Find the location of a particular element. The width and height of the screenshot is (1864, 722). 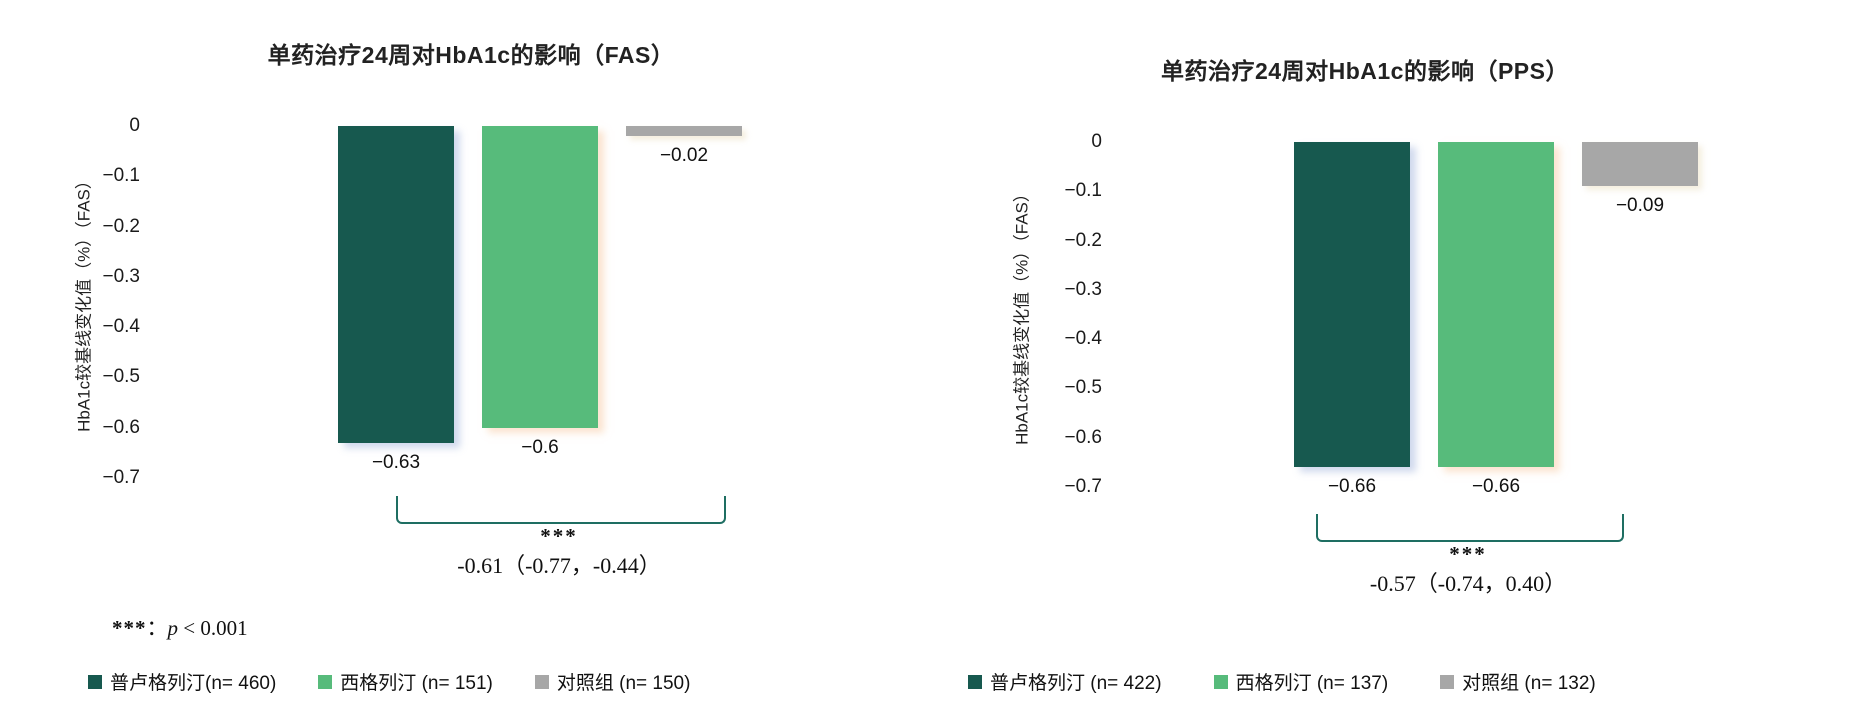

bar-value-label: −0.63 is located at coordinates (396, 462).